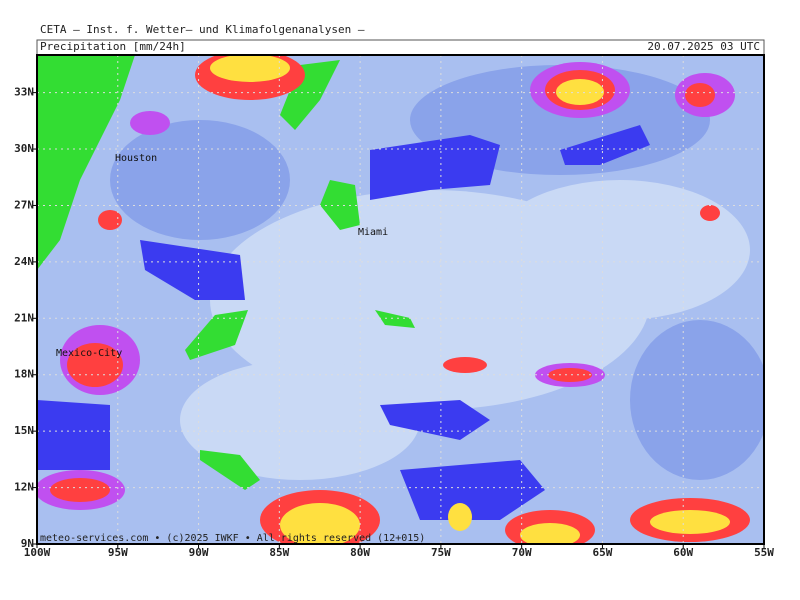 The height and width of the screenshot is (600, 800). What do you see at coordinates (279, 552) in the screenshot?
I see `lon-tick-label: 85W` at bounding box center [279, 552].